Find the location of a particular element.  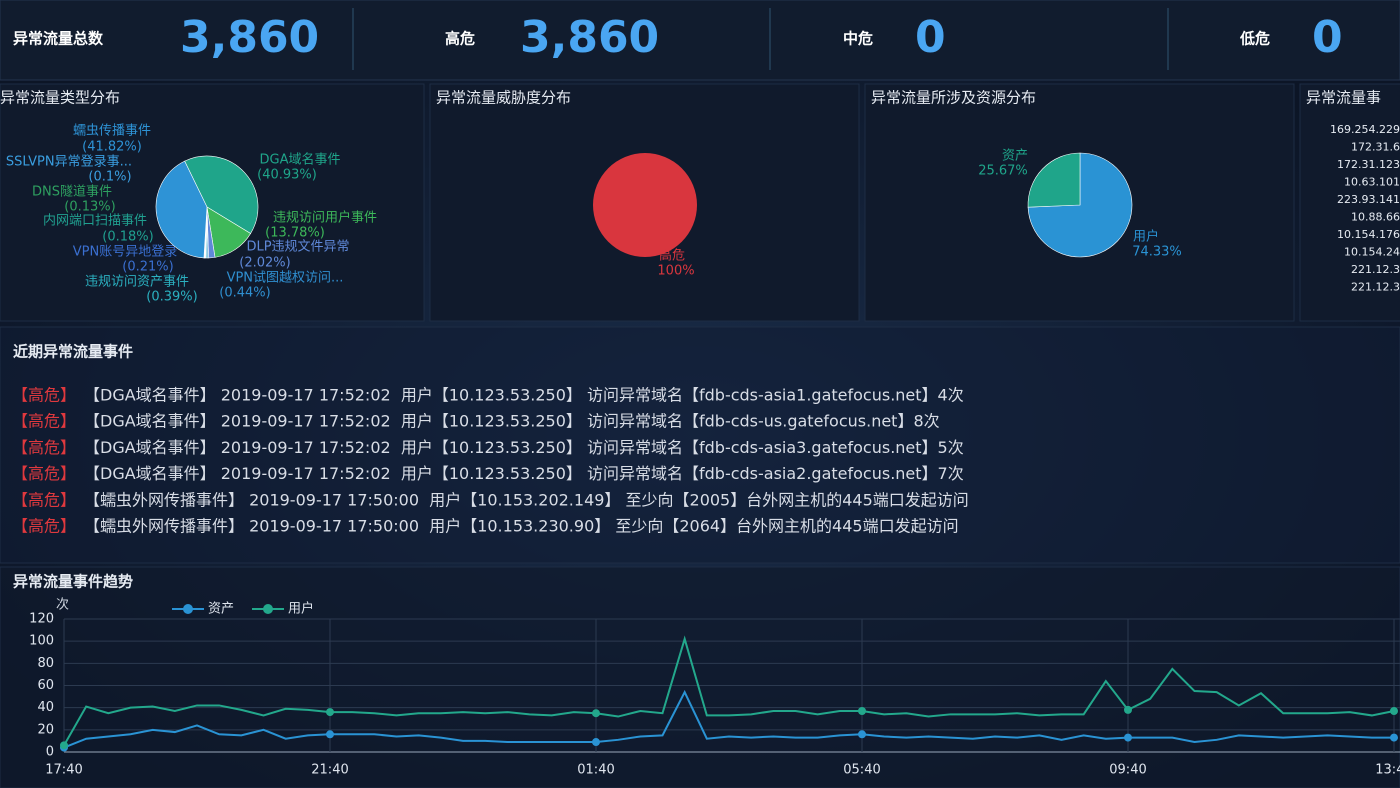

slice-label: 内网端口扫描事件 is located at coordinates (95, 221).